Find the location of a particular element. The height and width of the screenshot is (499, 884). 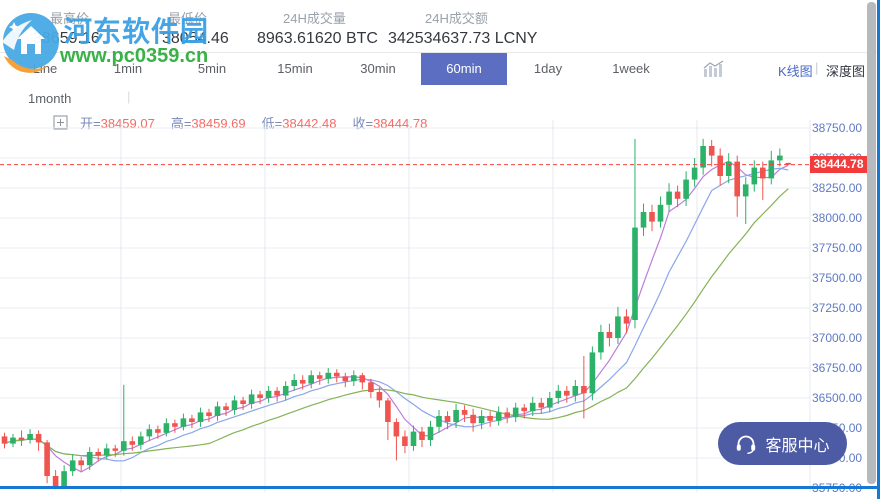

stat-low-value: 38054.46 is located at coordinates (195, 38).